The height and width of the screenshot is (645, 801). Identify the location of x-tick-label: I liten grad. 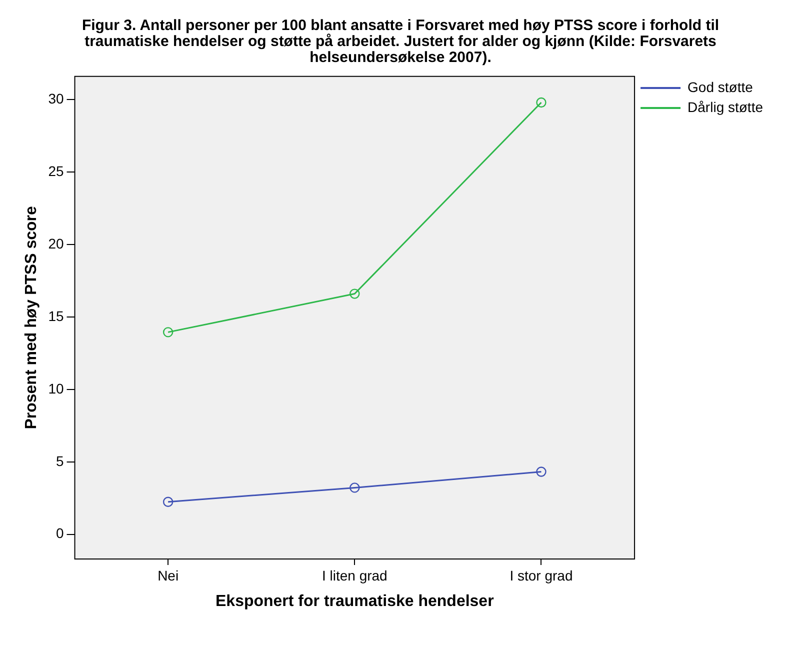
(355, 576).